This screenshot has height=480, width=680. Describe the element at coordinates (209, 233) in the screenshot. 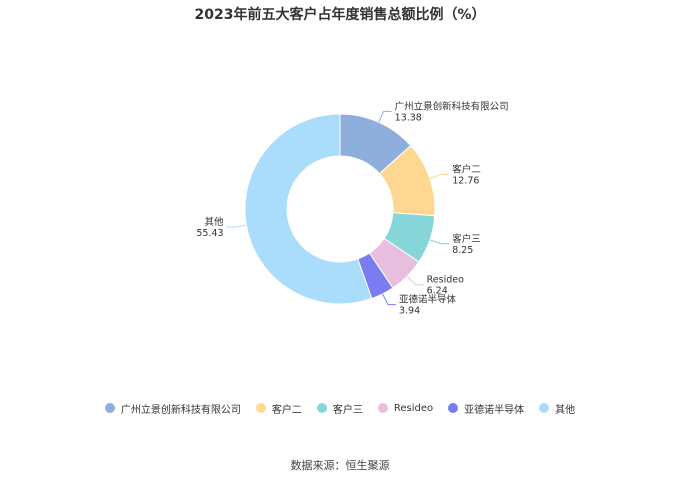

I see `slice-label-value-5: 55.43` at that location.